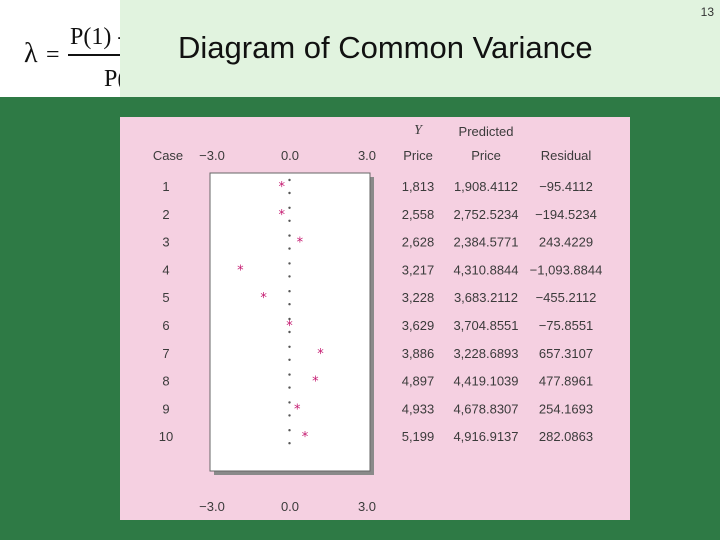  What do you see at coordinates (165, 297) in the screenshot?
I see `case-number: 5` at bounding box center [165, 297].